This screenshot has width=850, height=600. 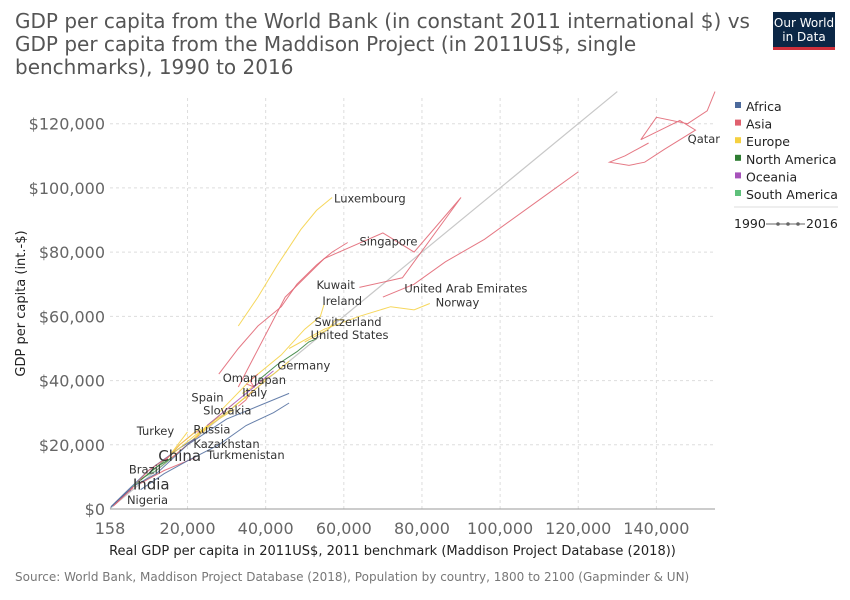 I want to click on x-tick-label: 80,000, so click(x=422, y=528).